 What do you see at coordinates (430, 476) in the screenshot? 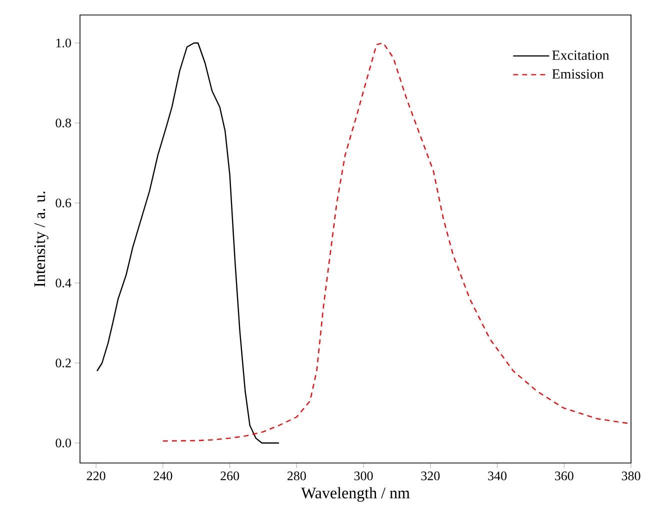
I see `x-tick-label: 320` at bounding box center [430, 476].